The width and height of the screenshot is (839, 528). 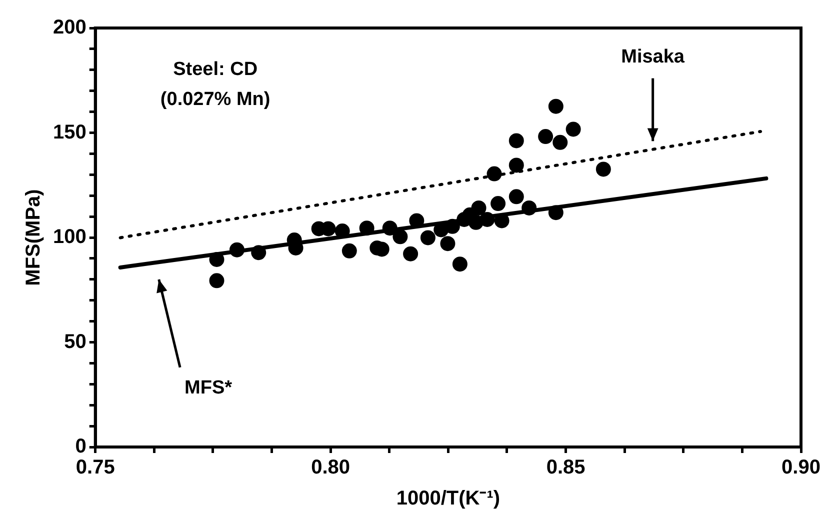 What do you see at coordinates (95, 467) in the screenshot?
I see `x-tick-label: 0.75` at bounding box center [95, 467].